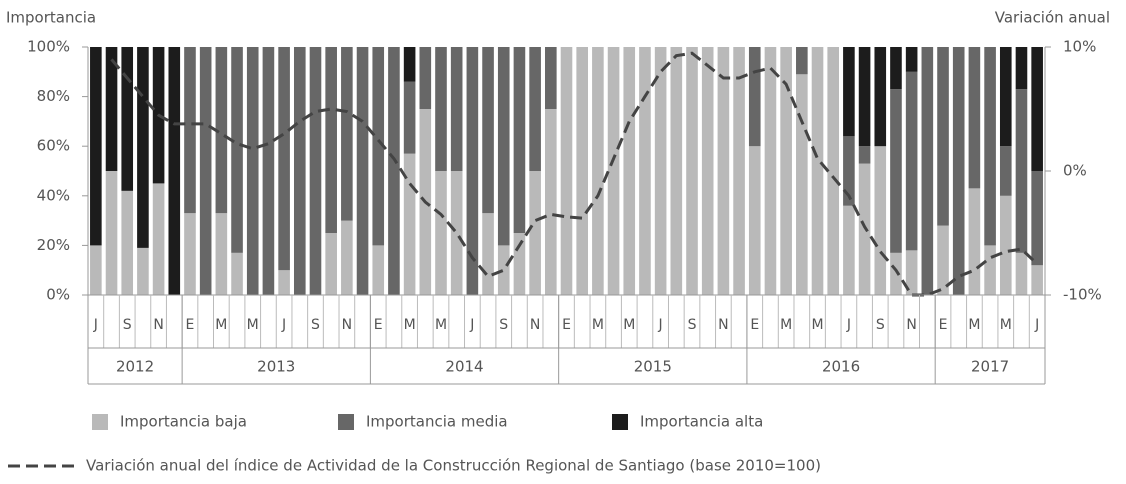 The height and width of the screenshot is (484, 1126). I want to click on group-label: 2016, so click(841, 367).